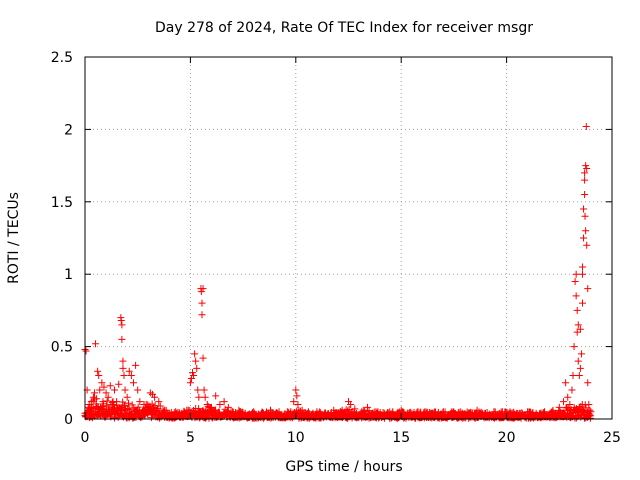  I want to click on y-tick-label: 0, so click(68, 420).